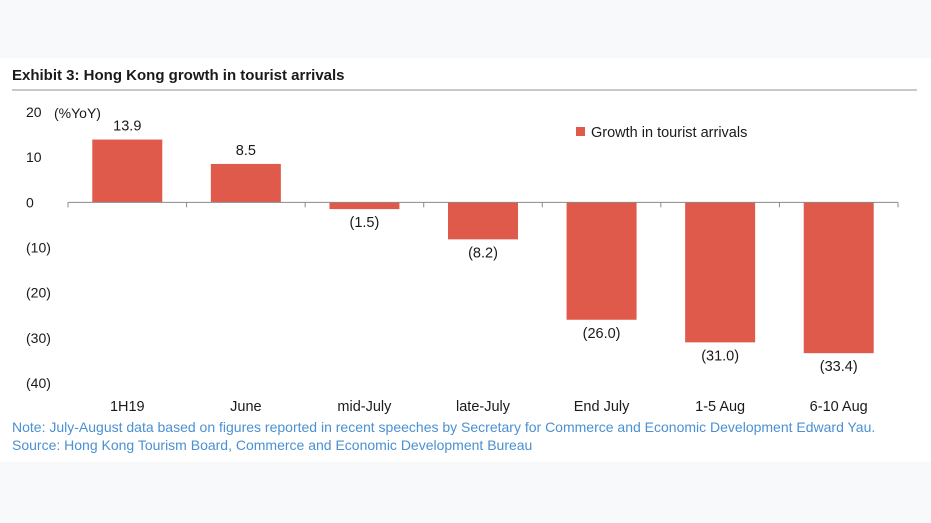 Image resolution: width=931 pixels, height=523 pixels. Describe the element at coordinates (669, 133) in the screenshot. I see `legend-label: Growth in tourist arrivals` at that location.